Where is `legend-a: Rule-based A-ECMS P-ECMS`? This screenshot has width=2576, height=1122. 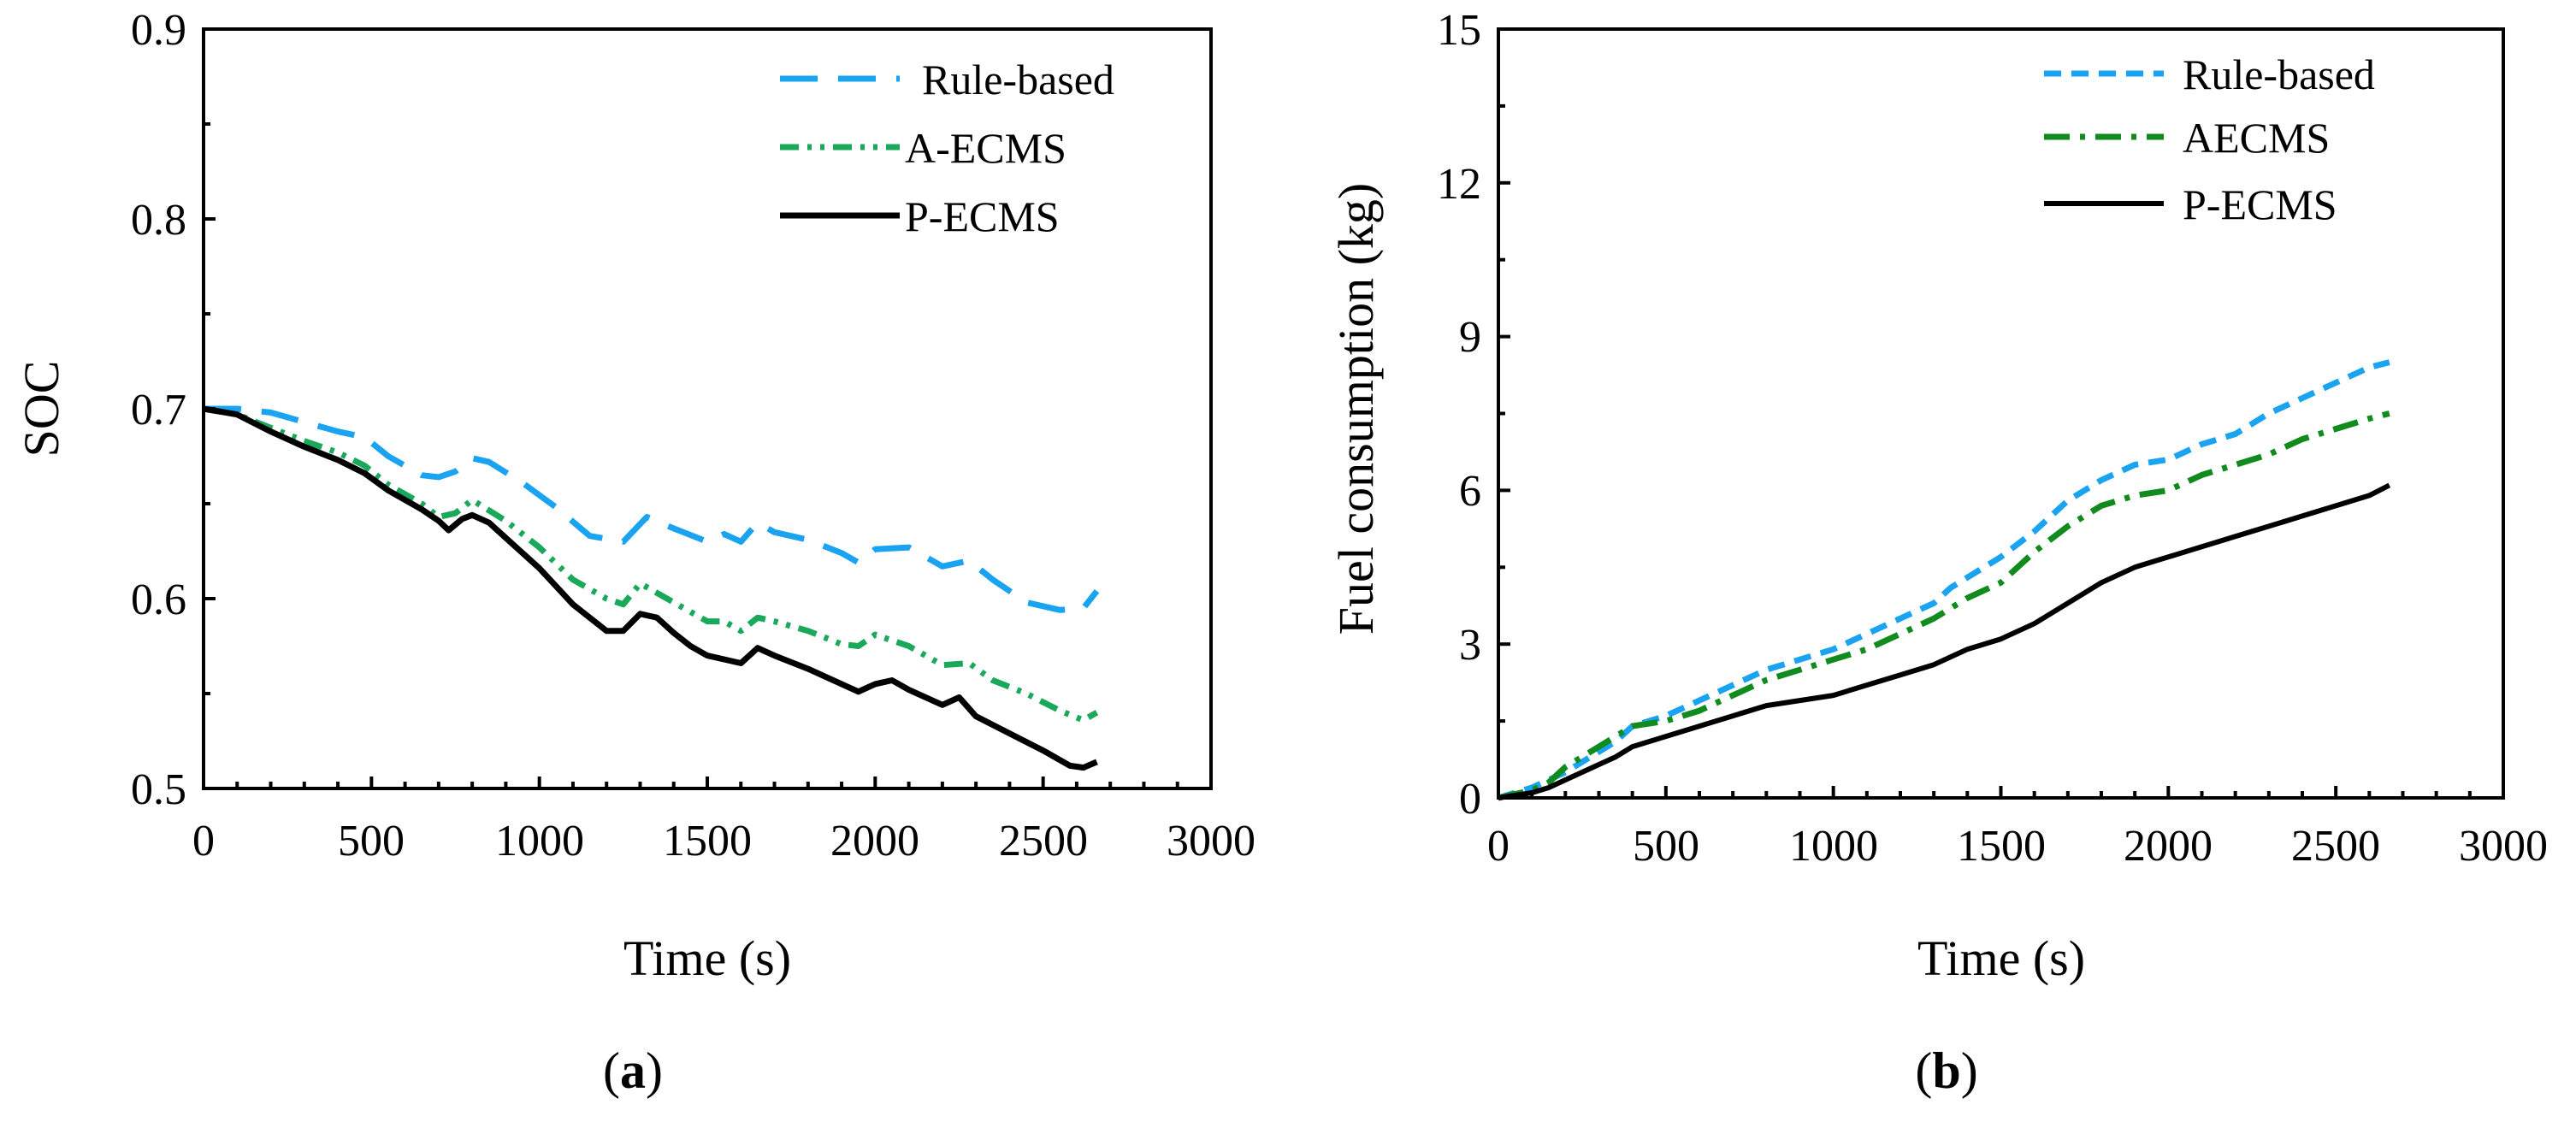 legend-a: Rule-based A-ECMS P-ECMS is located at coordinates (947, 148).